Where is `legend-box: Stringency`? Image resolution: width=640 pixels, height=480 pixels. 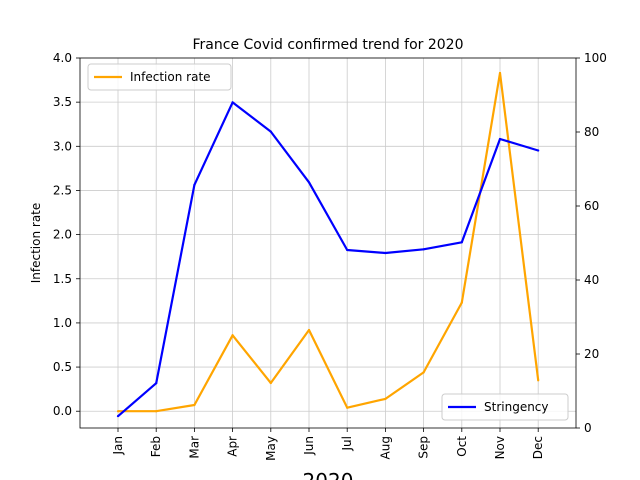 legend-box: Stringency is located at coordinates (505, 407).